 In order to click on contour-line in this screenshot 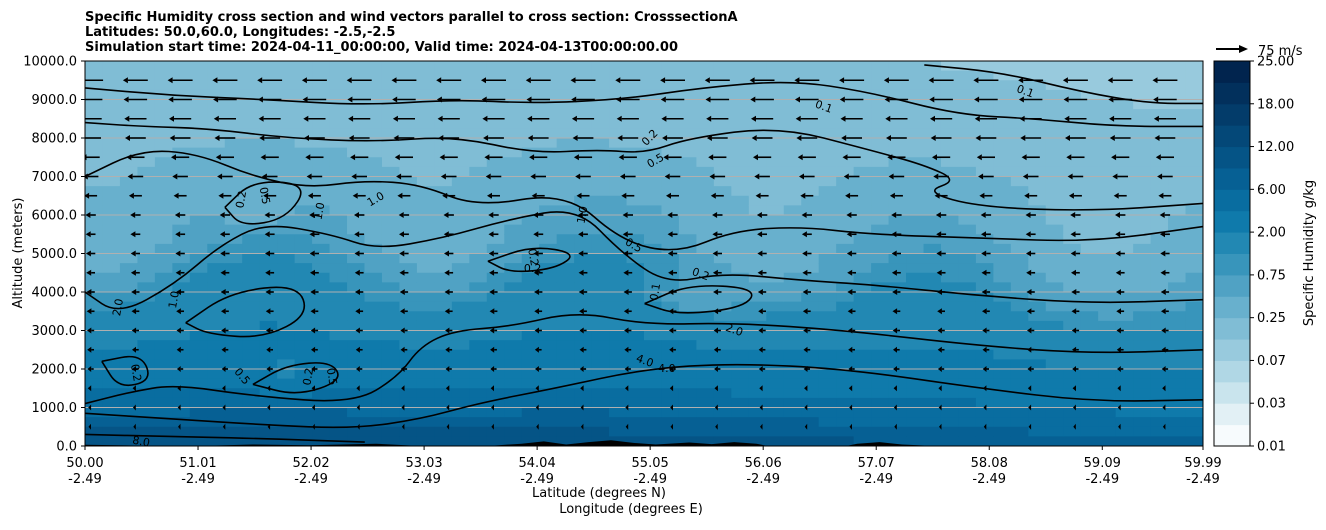, I will do `click(644, 396)`.